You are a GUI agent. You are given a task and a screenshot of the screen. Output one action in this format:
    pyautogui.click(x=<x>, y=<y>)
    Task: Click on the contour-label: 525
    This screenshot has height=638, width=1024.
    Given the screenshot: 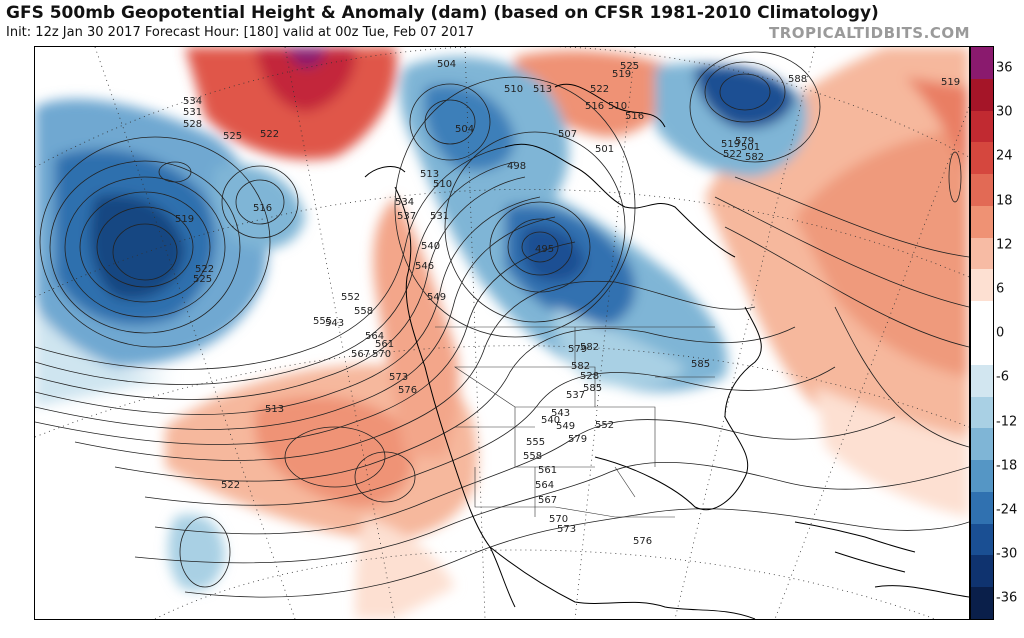 What is the action you would take?
    pyautogui.click(x=232, y=136)
    